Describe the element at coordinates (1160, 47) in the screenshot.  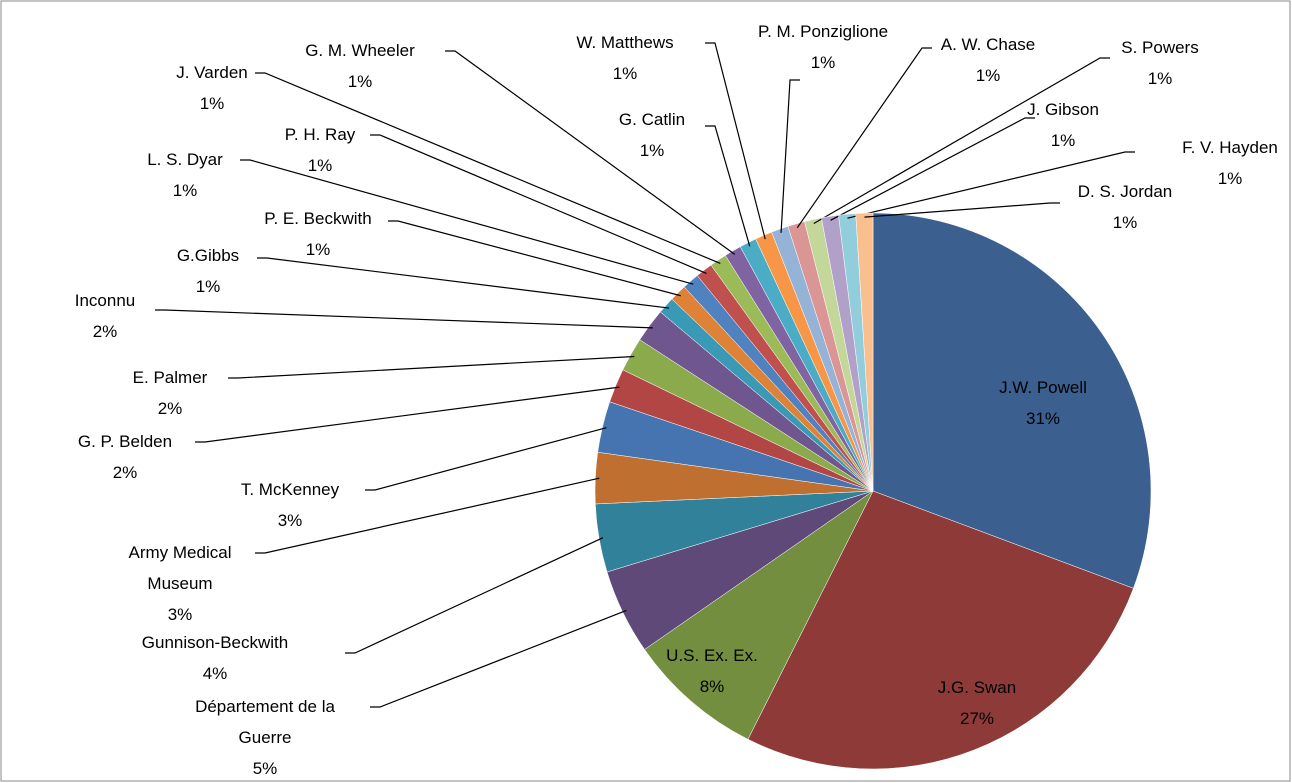
I see `slice-name: S. Powers` at that location.